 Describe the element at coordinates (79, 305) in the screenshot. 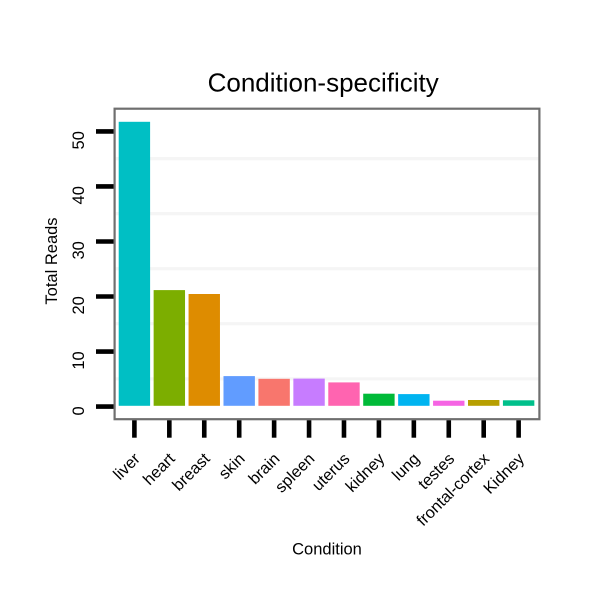

I see `svg-text: 20` at that location.